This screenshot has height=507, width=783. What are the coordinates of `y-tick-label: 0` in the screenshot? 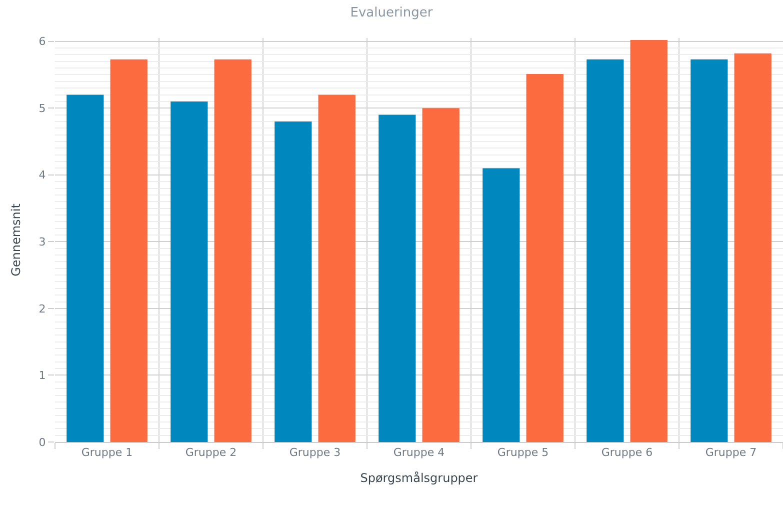 It's located at (42, 442).